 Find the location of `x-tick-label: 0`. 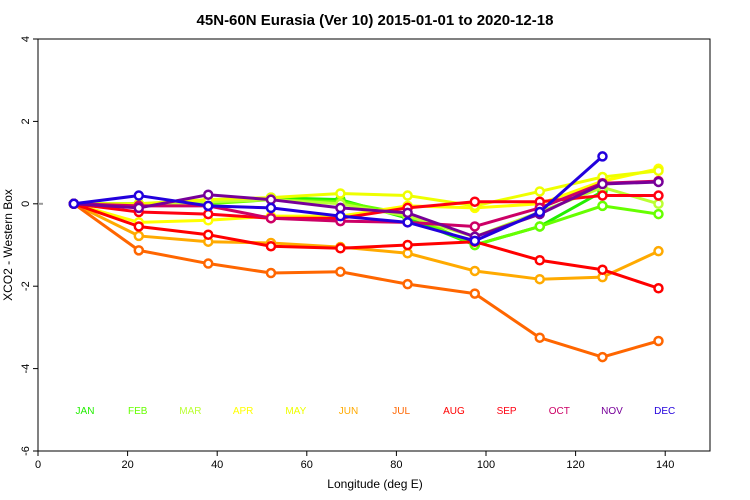

x-tick-label: 0 is located at coordinates (38, 465).